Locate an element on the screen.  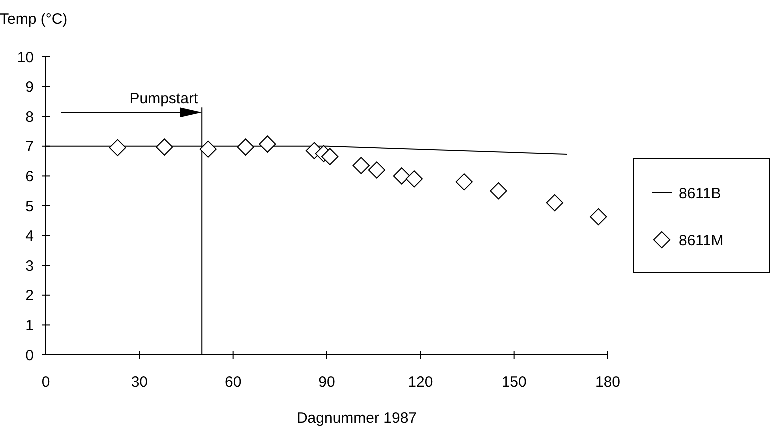
y-axis-title: Temp (°C) is located at coordinates (34, 19).